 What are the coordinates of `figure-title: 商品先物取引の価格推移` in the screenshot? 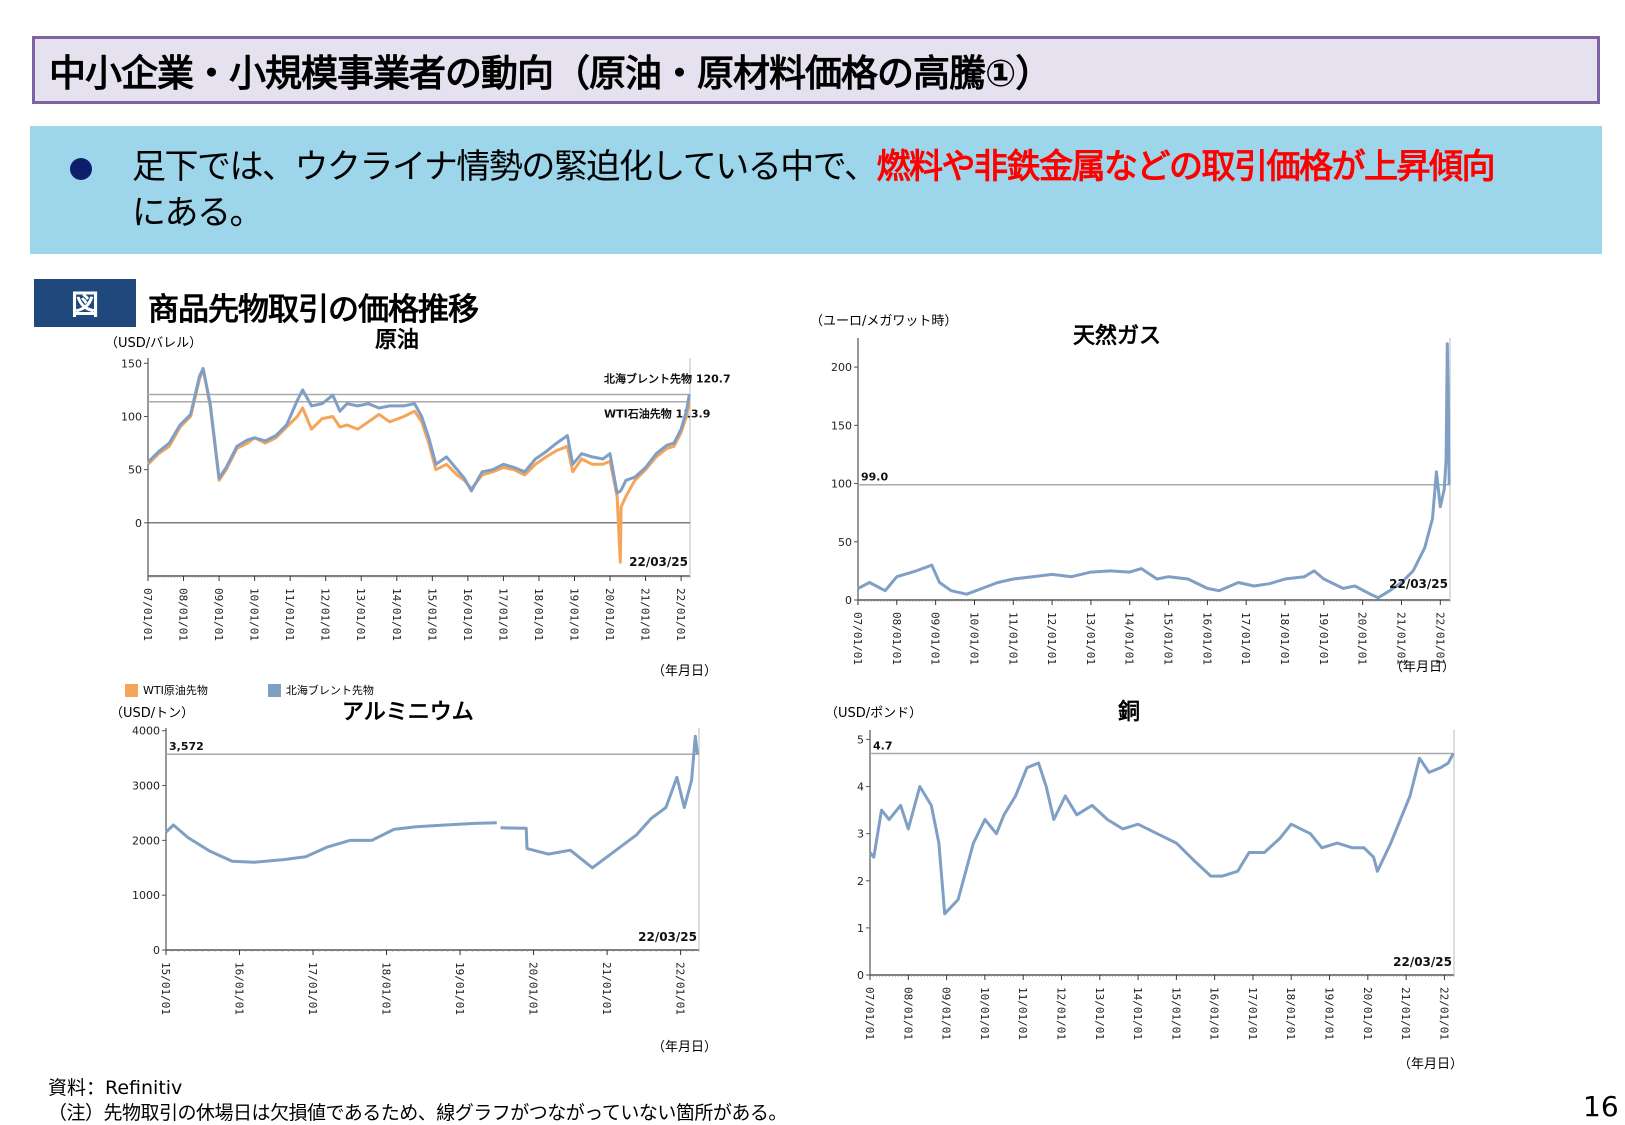 It's located at (313, 310).